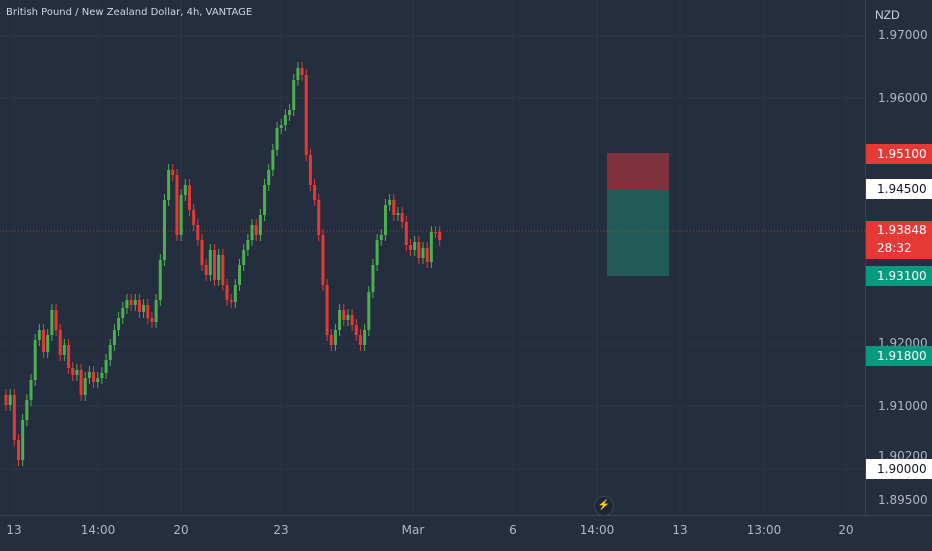 This screenshot has width=932, height=551. What do you see at coordinates (466, 533) in the screenshot?
I see `time-axis` at bounding box center [466, 533].